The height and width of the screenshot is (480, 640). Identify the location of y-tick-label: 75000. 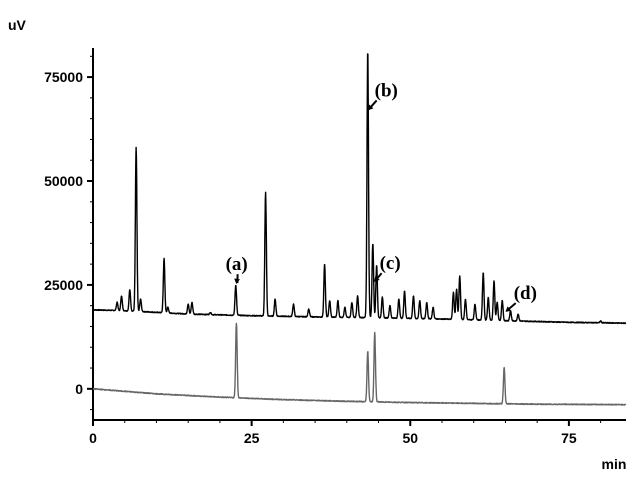
(63, 77).